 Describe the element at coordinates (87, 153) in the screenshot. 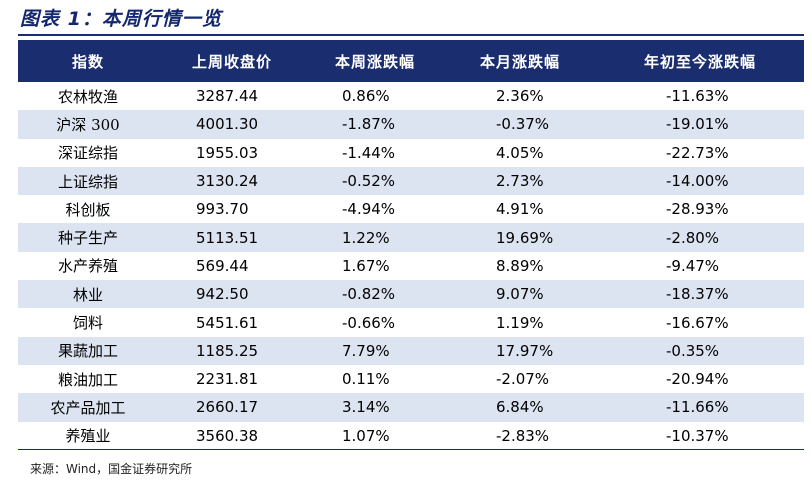

I see `cell-index-name: 深证综指` at that location.